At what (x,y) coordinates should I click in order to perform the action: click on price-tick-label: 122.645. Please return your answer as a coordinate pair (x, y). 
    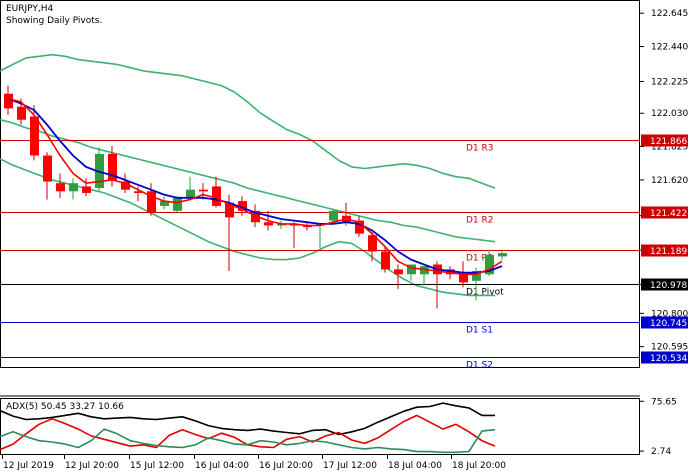
    Looking at the image, I should click on (669, 14).